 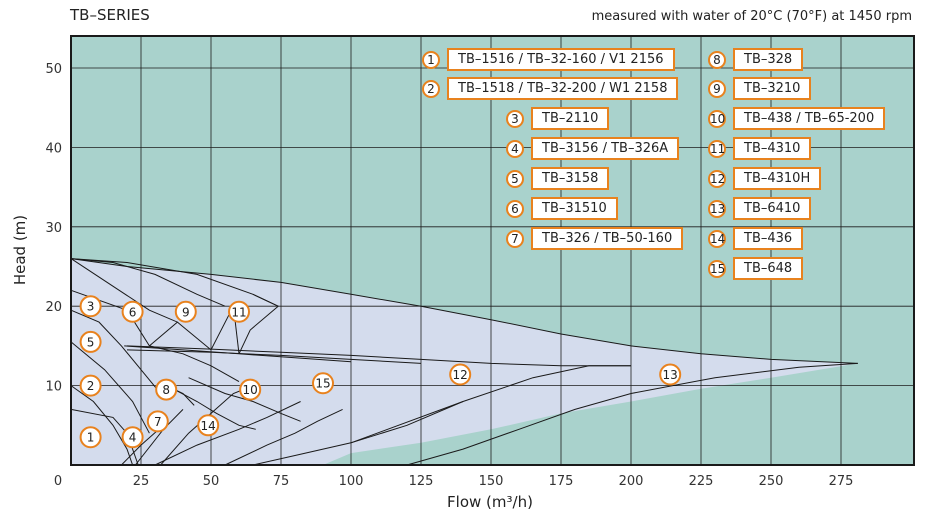 What do you see at coordinates (605, 148) in the screenshot?
I see `legend-model-label: TB–3156 / TB–326A` at bounding box center [605, 148].